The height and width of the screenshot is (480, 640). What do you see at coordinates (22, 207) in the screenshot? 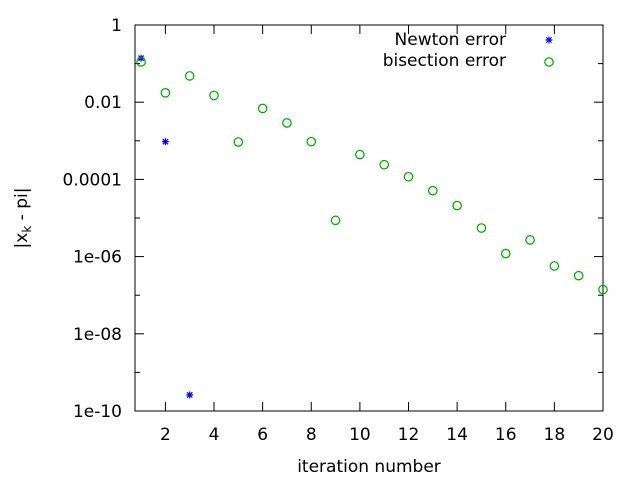
I see `y-axis-label-rest: - pi|` at bounding box center [22, 207].